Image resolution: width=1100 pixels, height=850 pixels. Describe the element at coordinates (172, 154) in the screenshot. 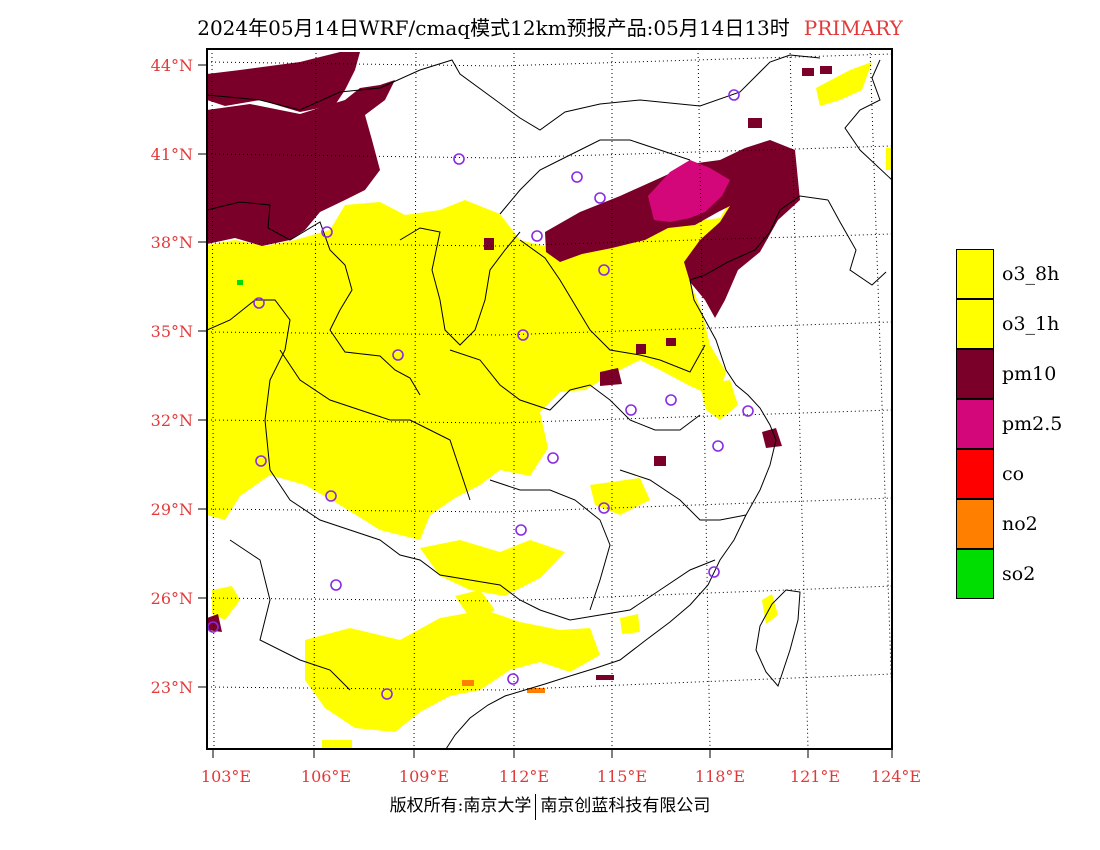

I see `lat-label-41: 41°N` at that location.